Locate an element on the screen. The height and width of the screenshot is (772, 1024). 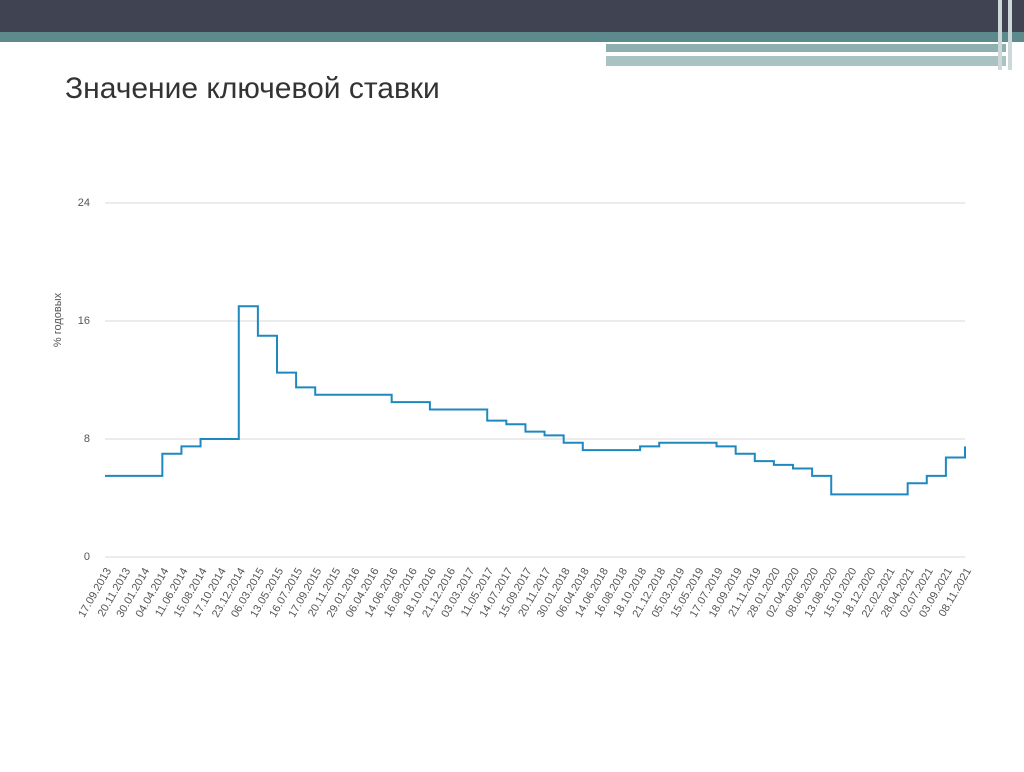
y-tick-label: 8 is located at coordinates (87, 439).